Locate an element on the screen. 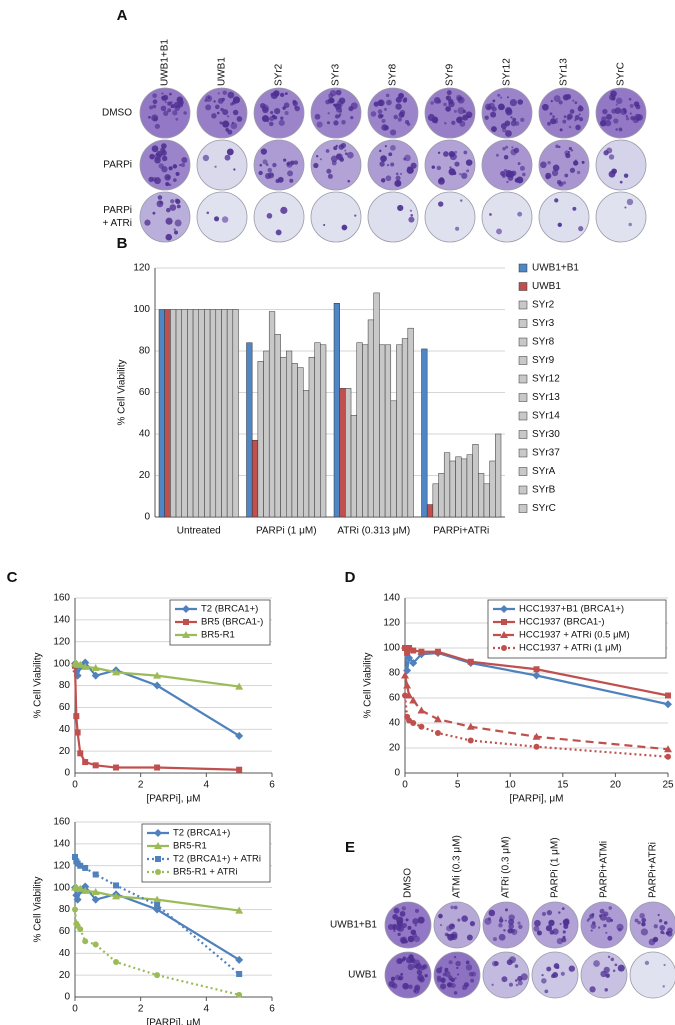 This screenshot has width=675, height=1025. column-label: PARPi+ATMi is located at coordinates (604, 869).